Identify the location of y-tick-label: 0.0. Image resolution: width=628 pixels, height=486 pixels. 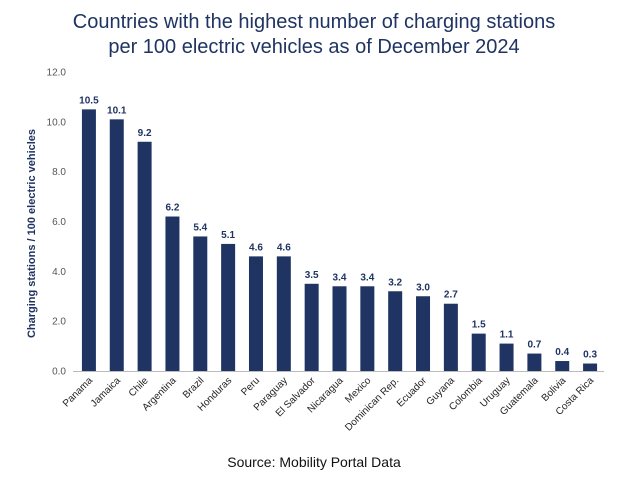
(59, 372).